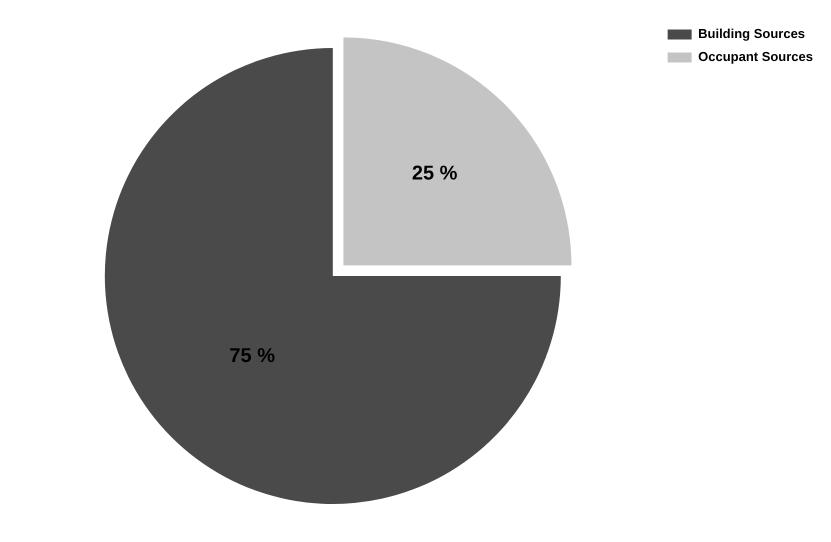 This screenshot has height=542, width=831. What do you see at coordinates (756, 56) in the screenshot?
I see `legend-label: Occupant Sources` at bounding box center [756, 56].